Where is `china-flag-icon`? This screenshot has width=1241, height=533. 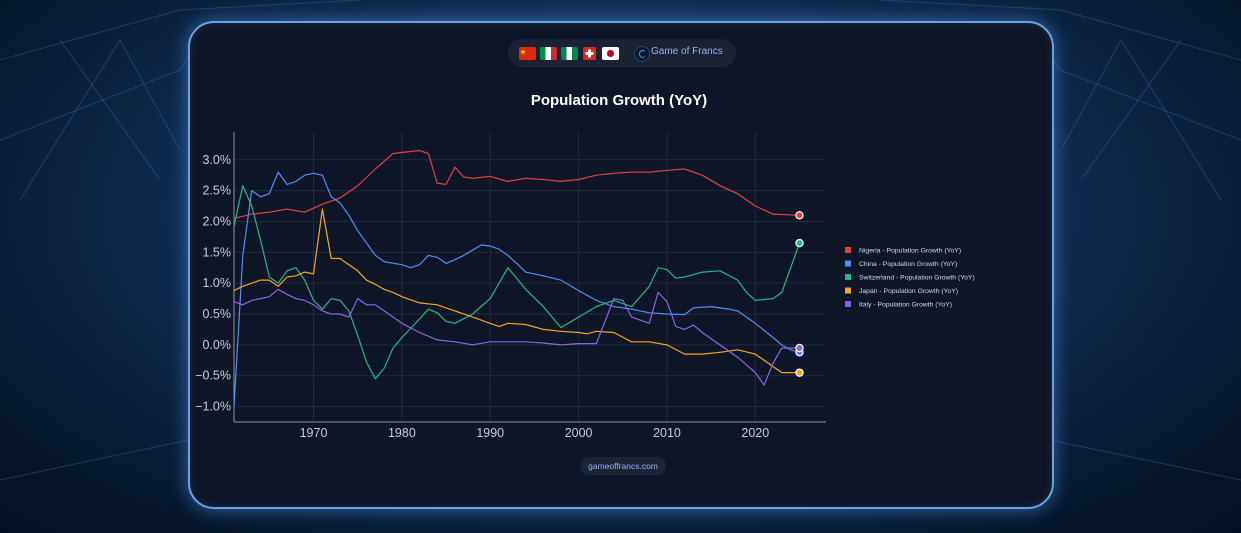 china-flag-icon is located at coordinates (527, 53).